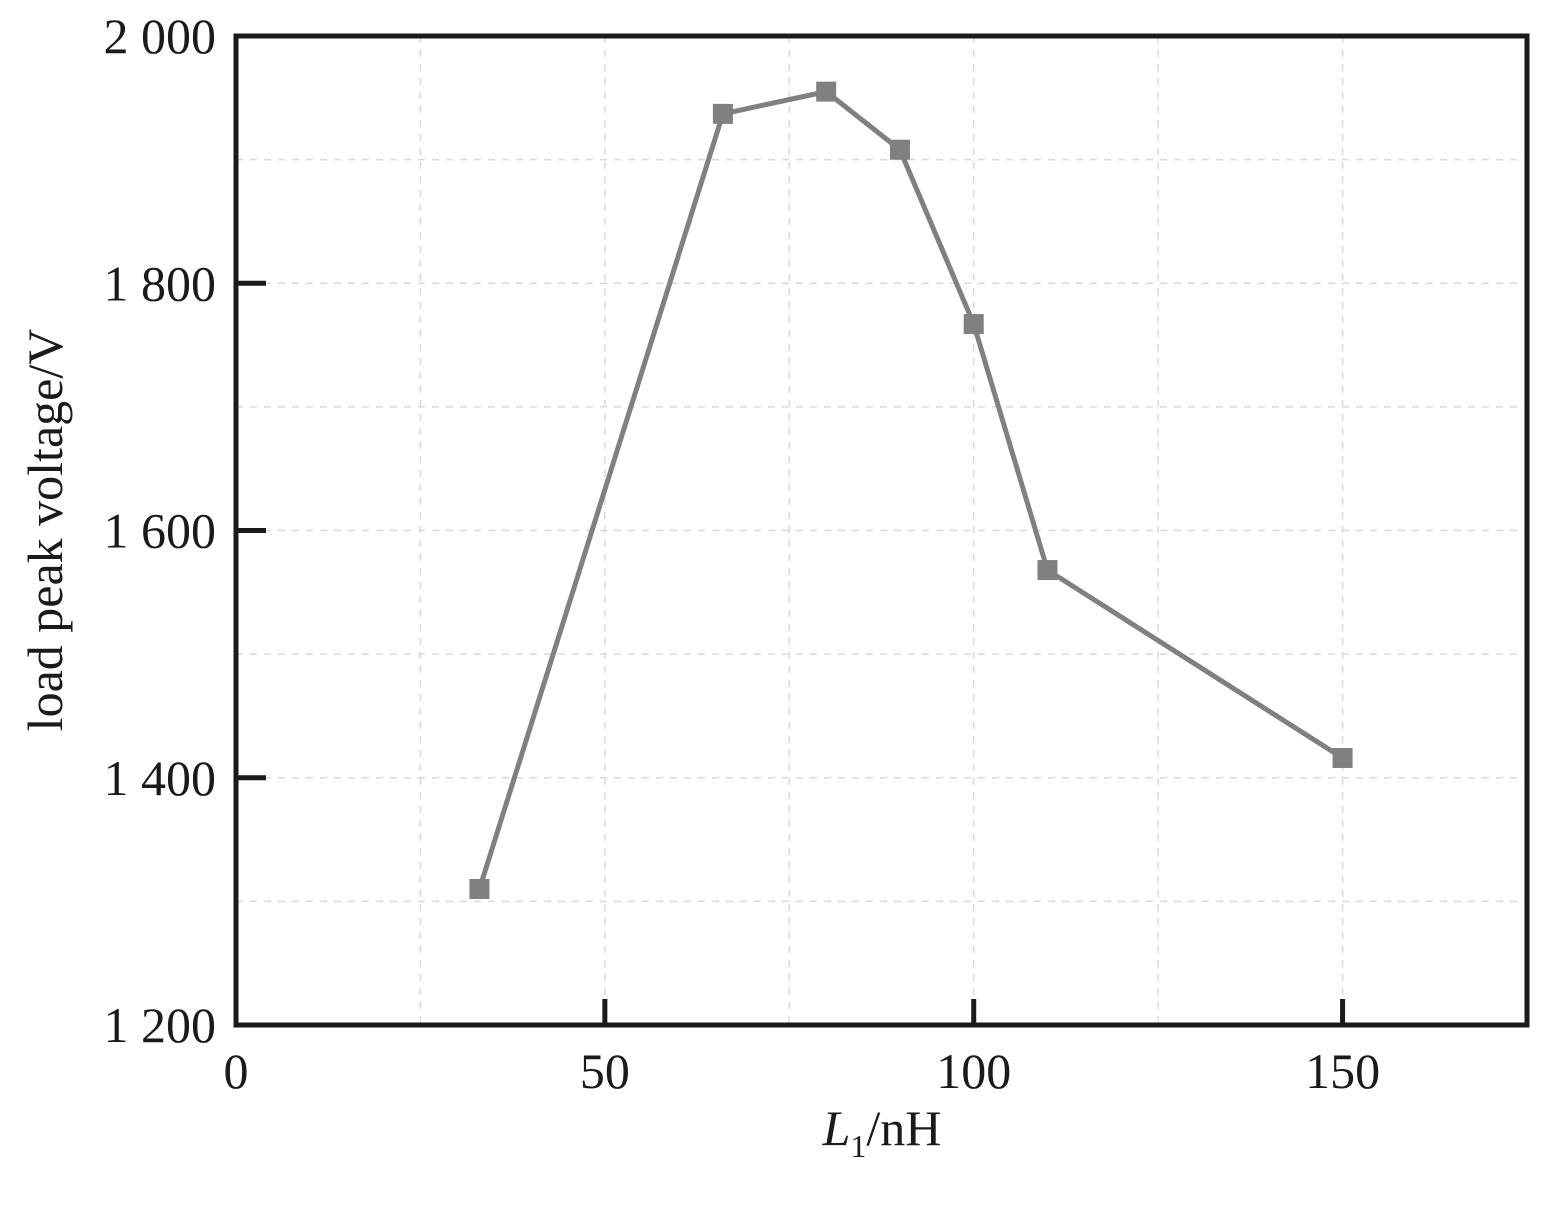 The width and height of the screenshot is (1559, 1209). Describe the element at coordinates (45, 530) in the screenshot. I see `y-axis-title: load peak voltage/V` at that location.